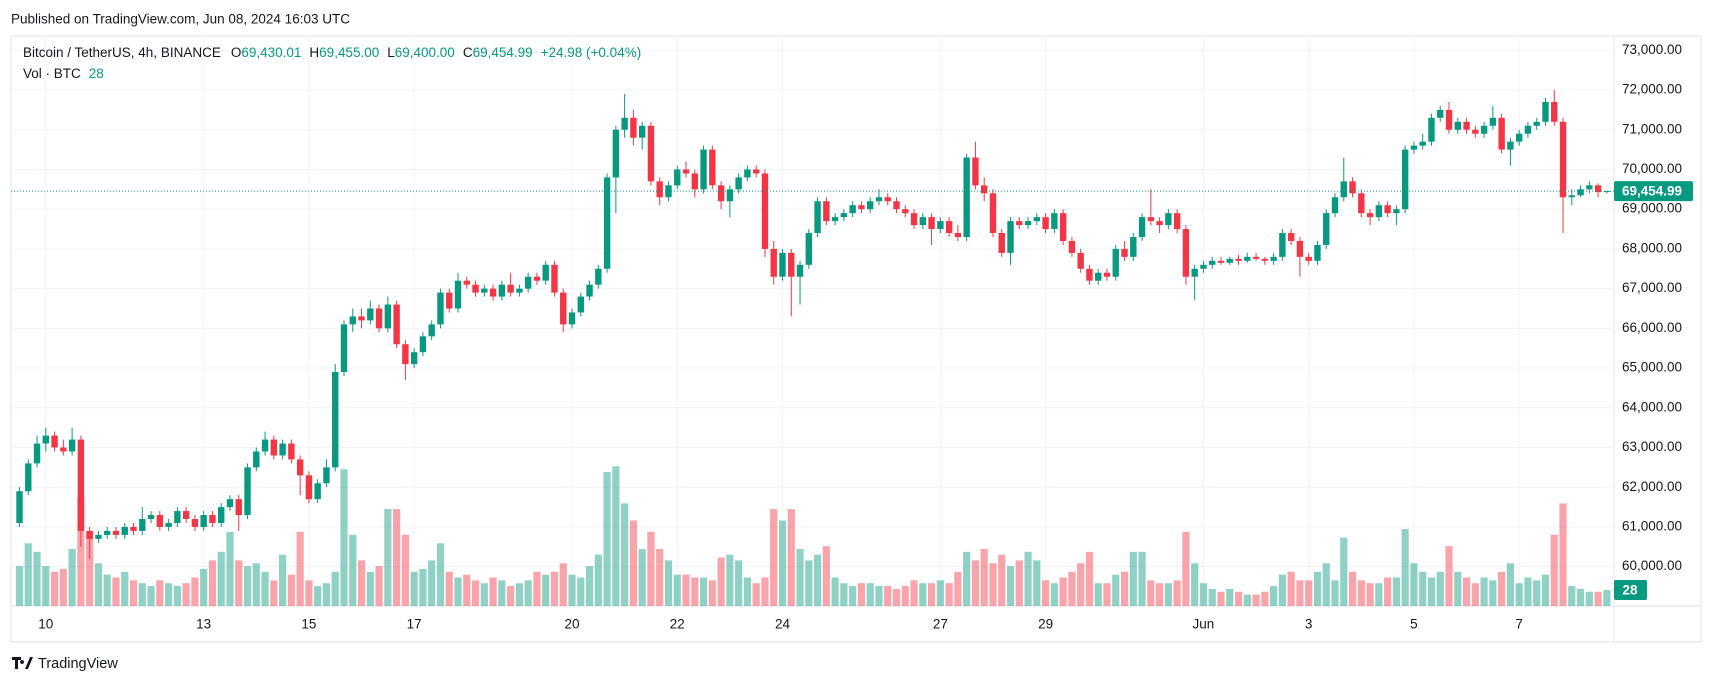 The image size is (1713, 686). Describe the element at coordinates (1414, 624) in the screenshot. I see `x-tick-label: 5` at that location.